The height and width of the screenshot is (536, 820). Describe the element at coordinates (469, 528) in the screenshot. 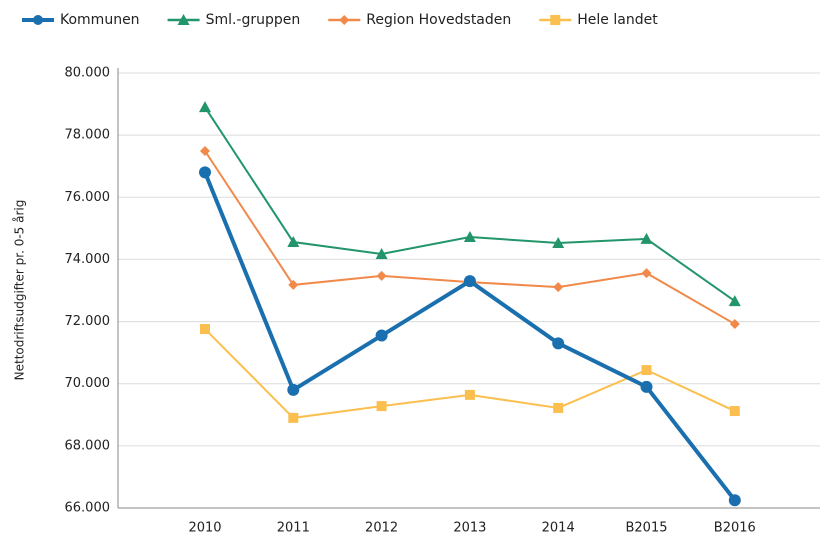

I see `x-tick-label: 2013` at that location.